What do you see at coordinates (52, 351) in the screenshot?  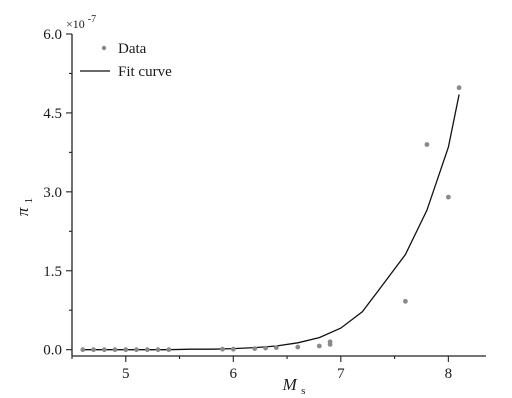 I see `y-tick-label: 0.0` at bounding box center [52, 351].